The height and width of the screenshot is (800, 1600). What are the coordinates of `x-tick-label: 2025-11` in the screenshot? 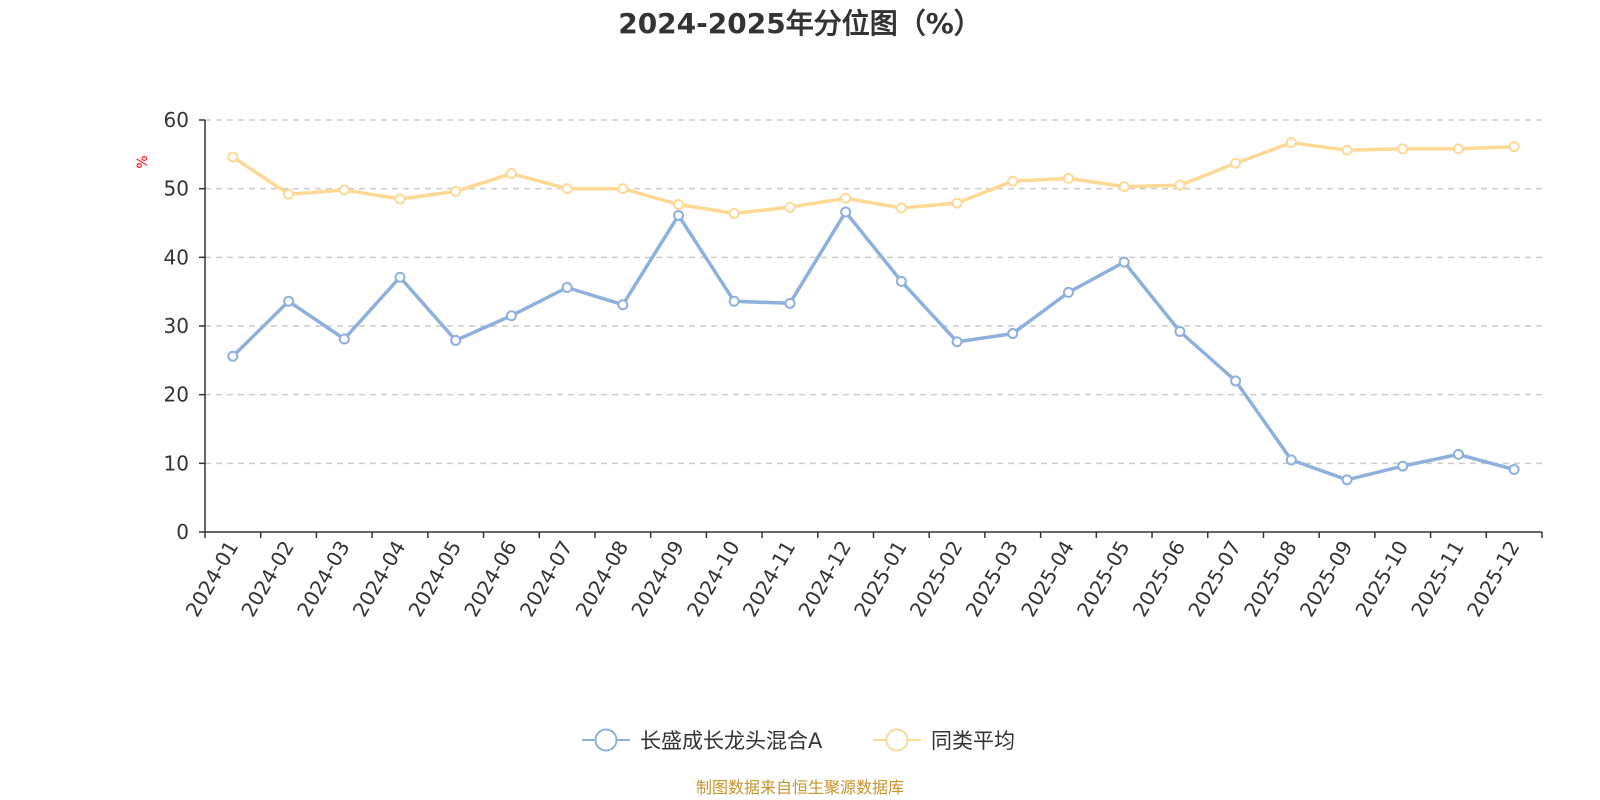 It's located at (1437, 579).